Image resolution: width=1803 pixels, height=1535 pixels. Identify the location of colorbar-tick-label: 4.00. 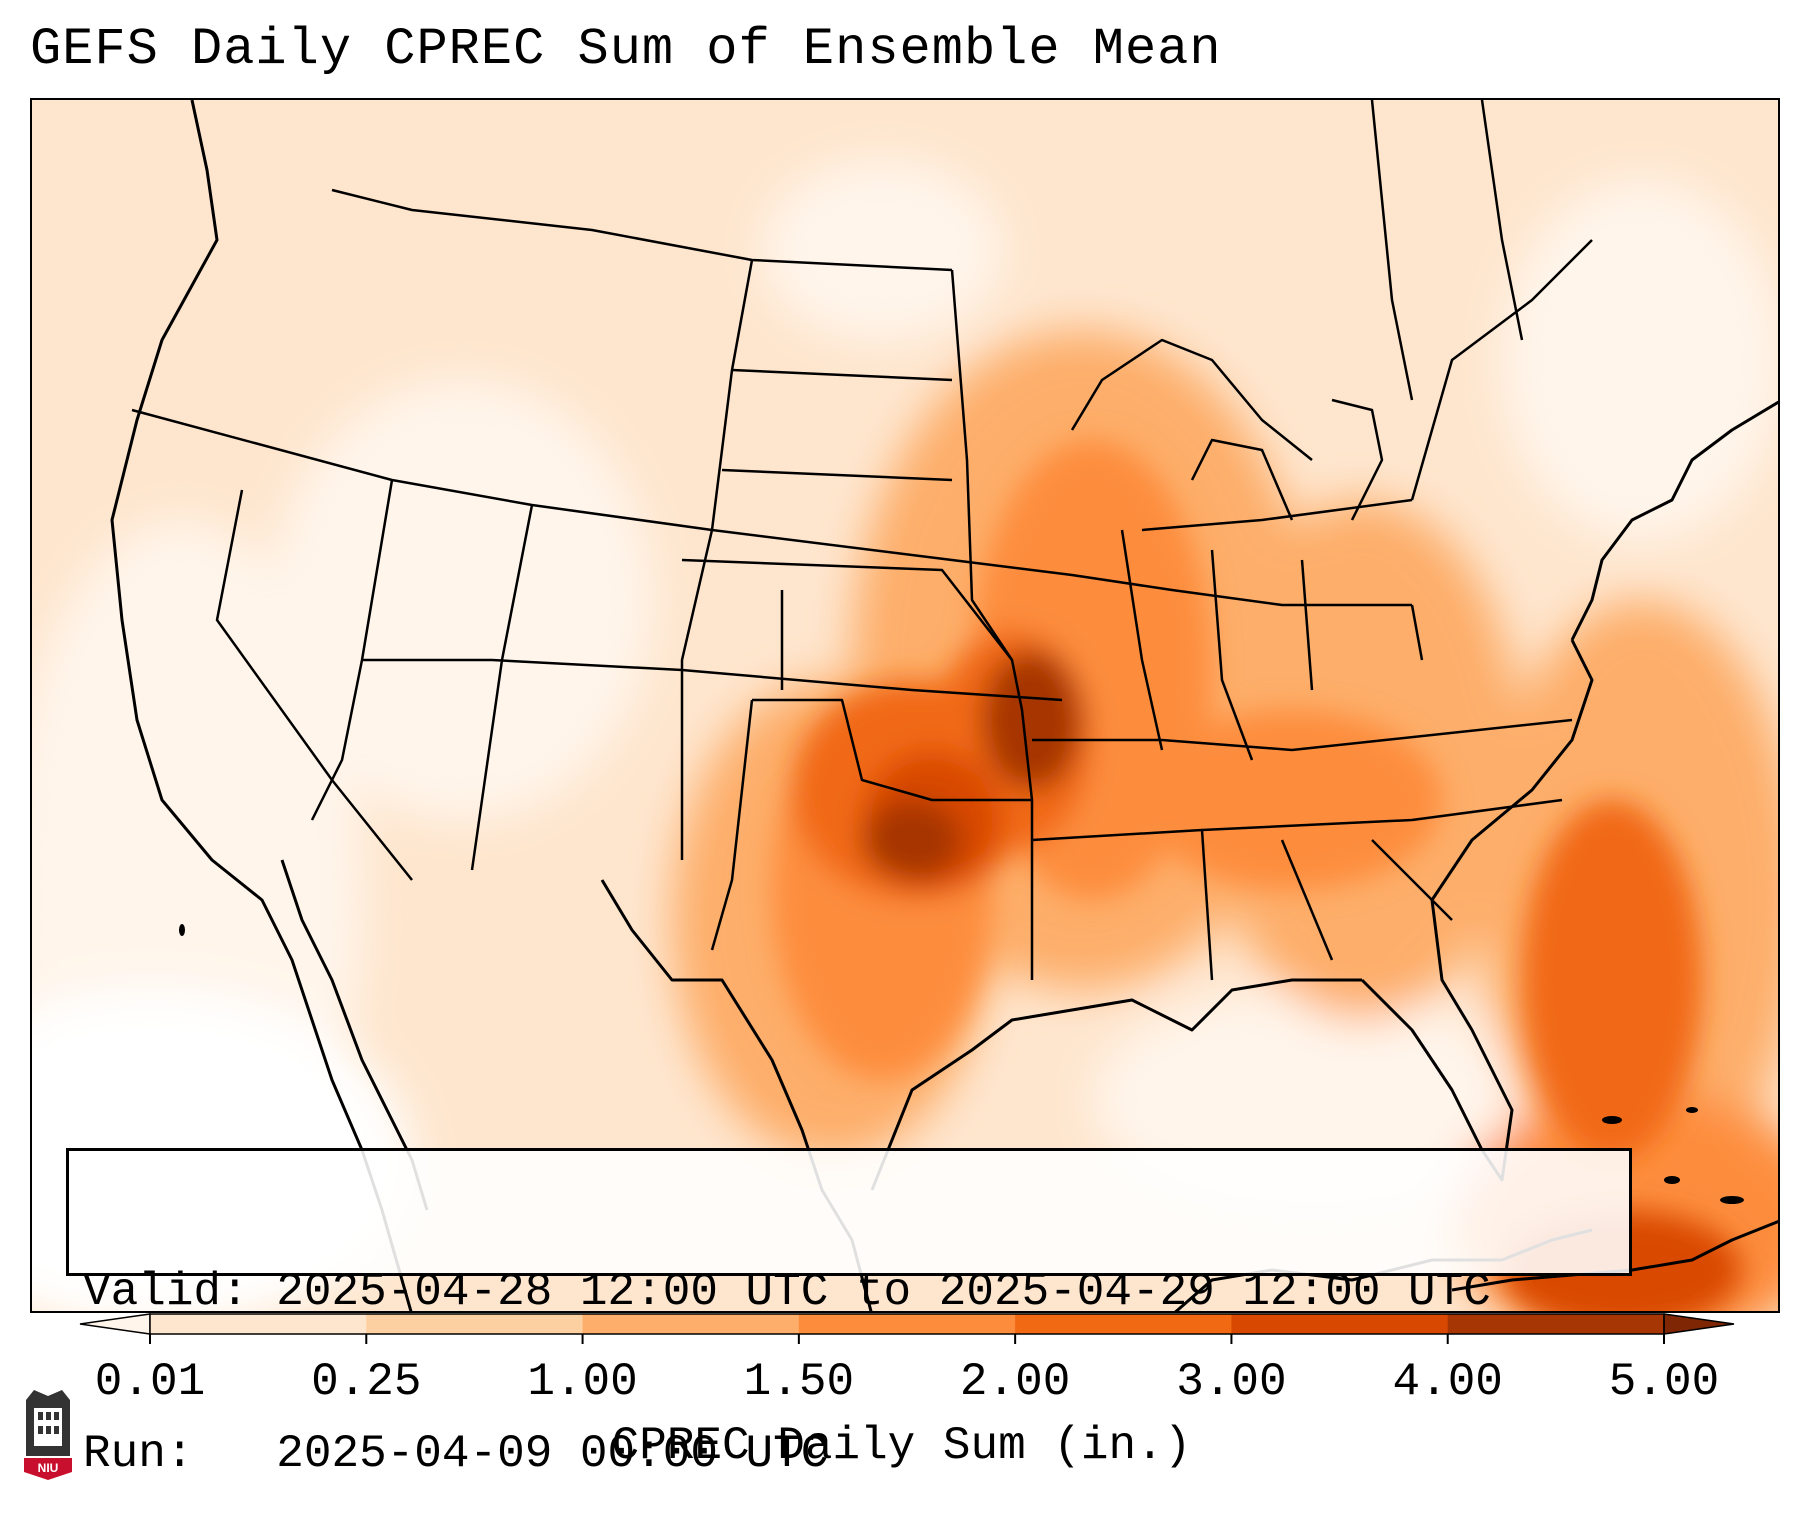
(1447, 1382).